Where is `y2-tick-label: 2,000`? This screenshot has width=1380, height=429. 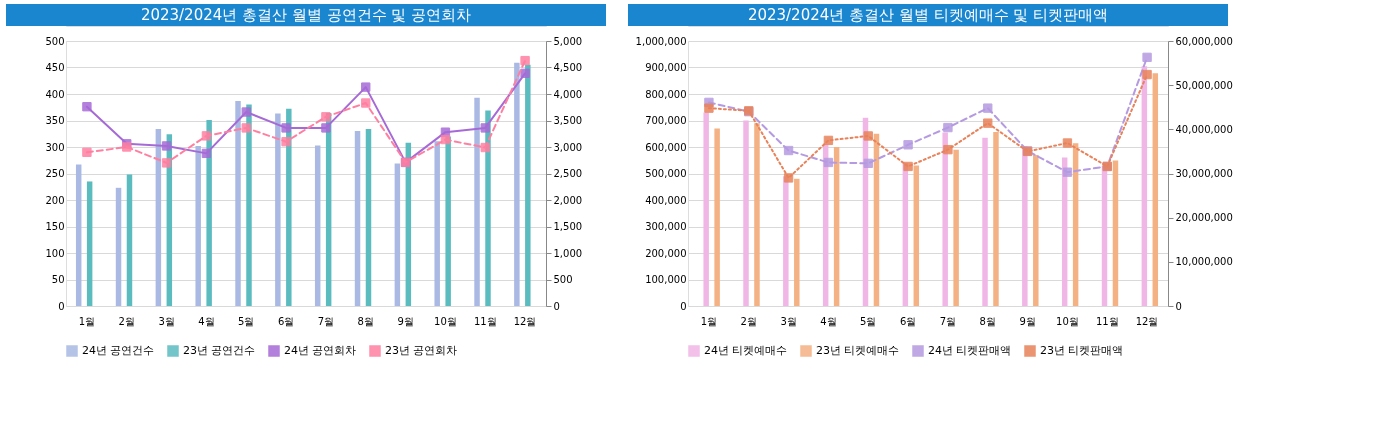 y2-tick-label: 2,000 is located at coordinates (568, 200).